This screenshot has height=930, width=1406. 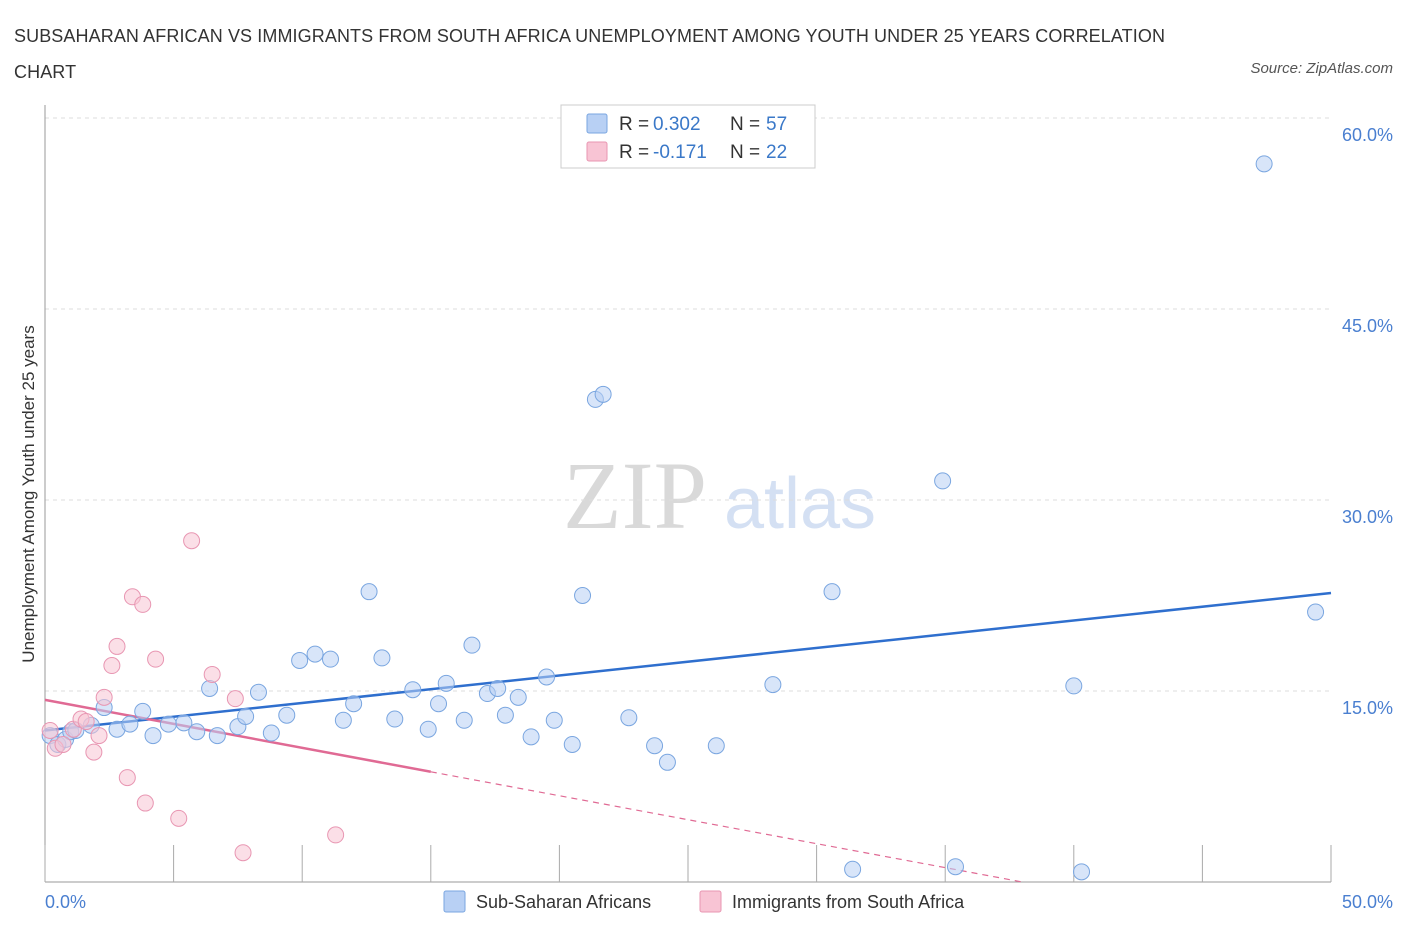 What do you see at coordinates (776, 152) in the screenshot?
I see `legend-n-value-pink: 22` at bounding box center [776, 152].